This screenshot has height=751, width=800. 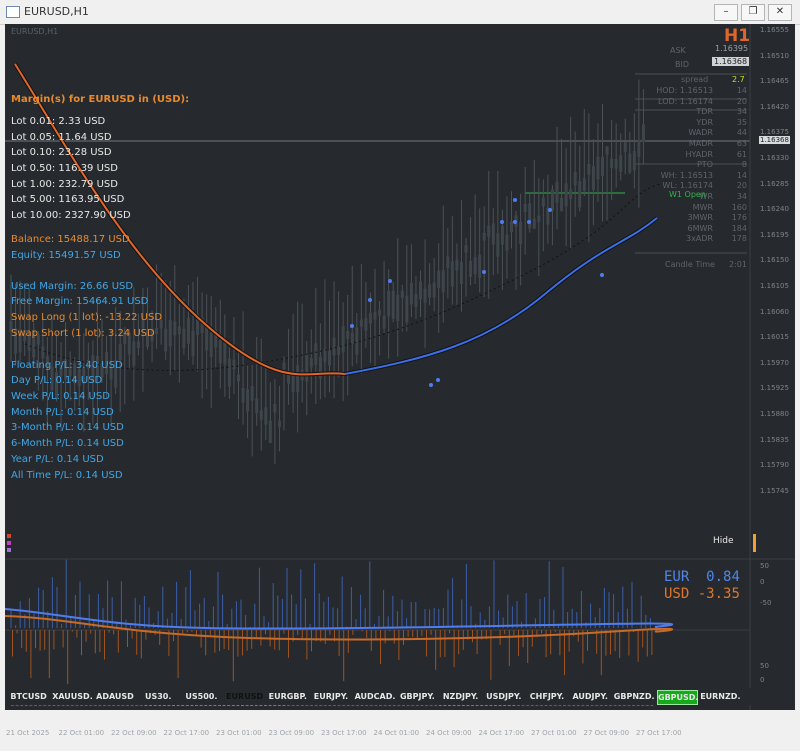 What do you see at coordinates (590, 696) in the screenshot?
I see `symbol-tab-audjpy: AUDJPY.` at bounding box center [590, 696].